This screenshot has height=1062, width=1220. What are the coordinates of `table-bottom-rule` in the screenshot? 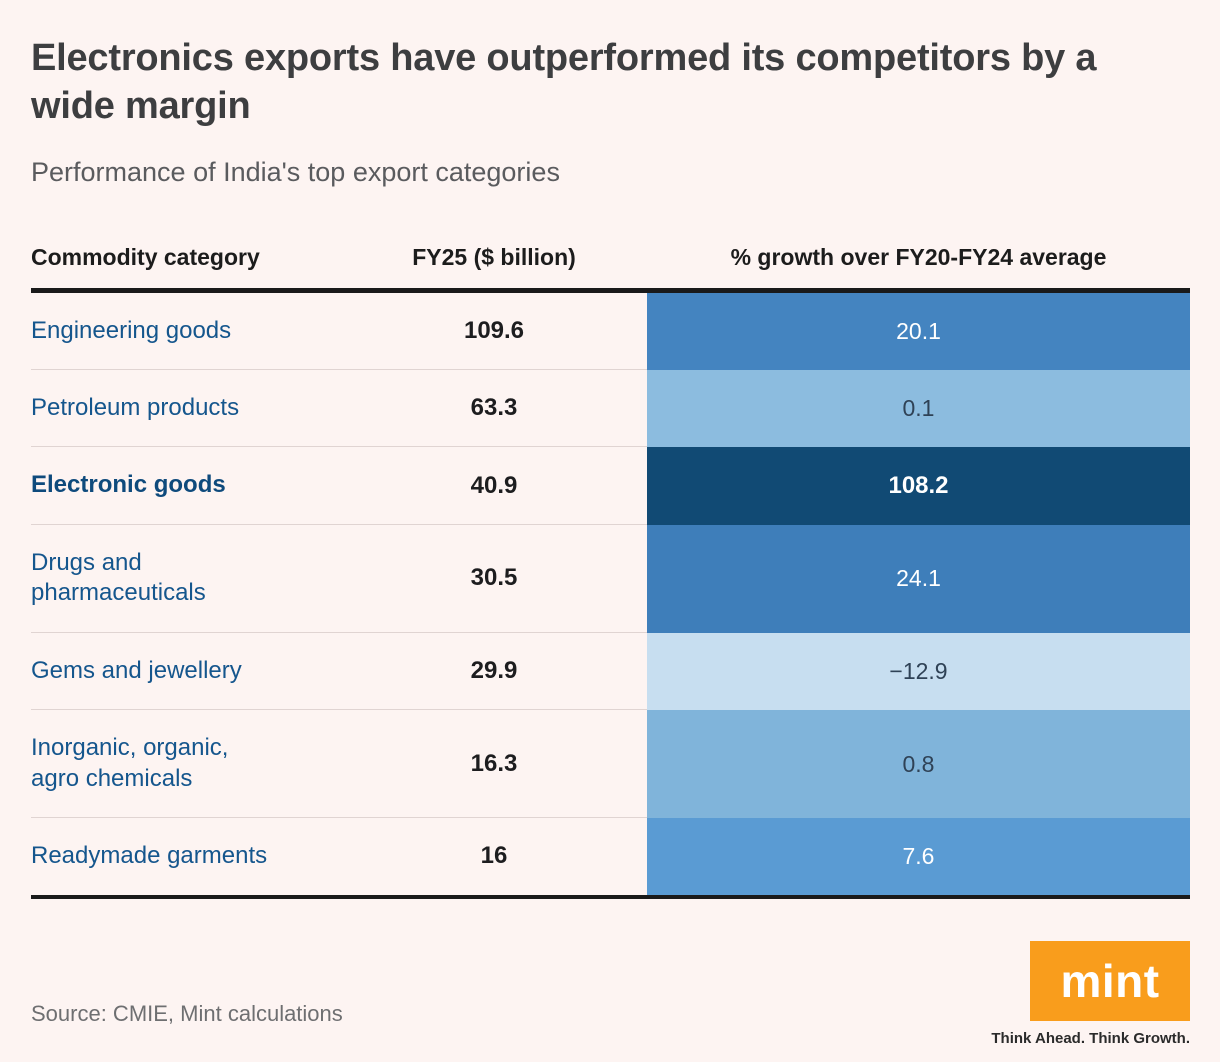 It's located at (610, 896).